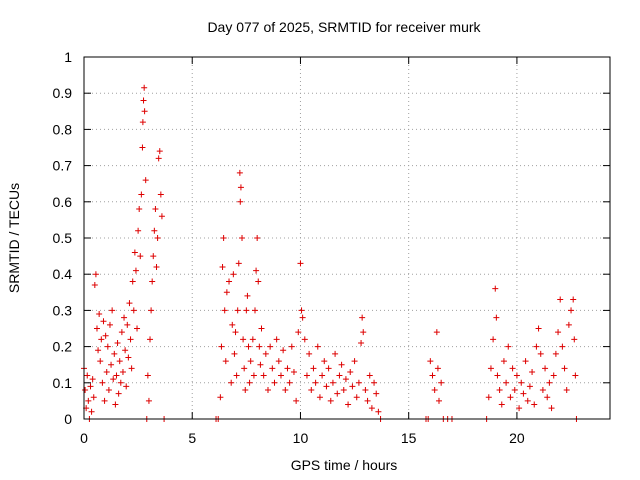 The height and width of the screenshot is (480, 640). I want to click on y-axis-label: SRMTID / TECUs, so click(14, 238).